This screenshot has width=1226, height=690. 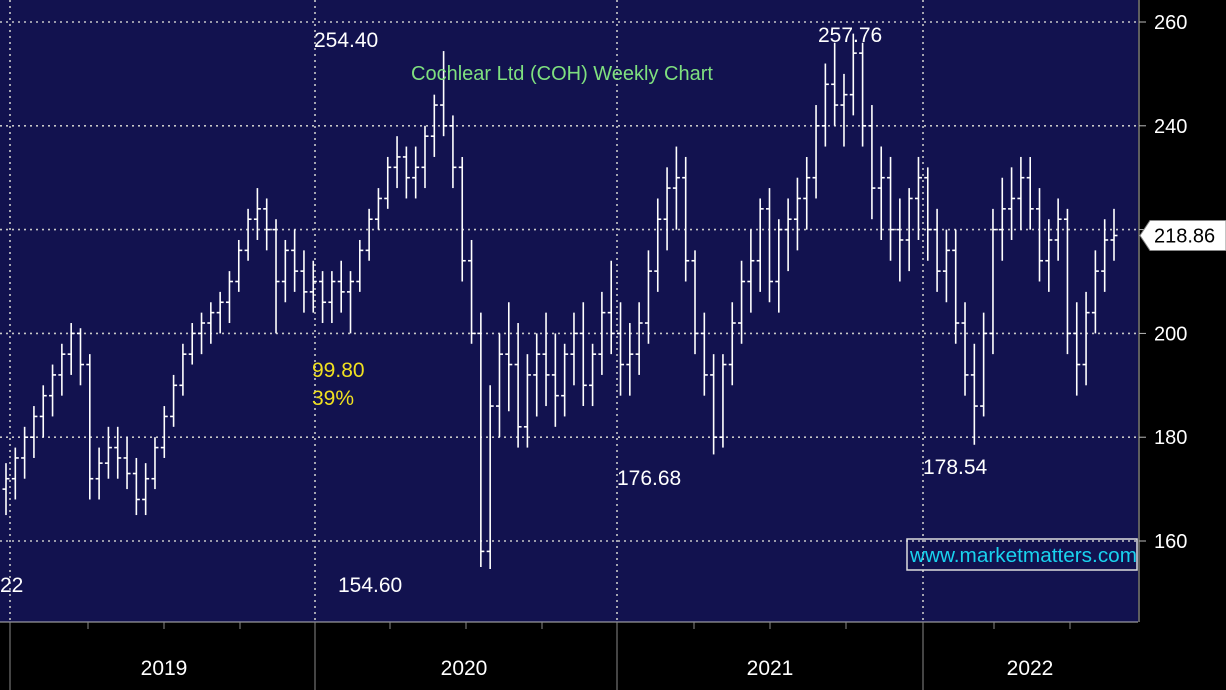 I want to click on y-tick-label: 200, so click(x=1170, y=334).